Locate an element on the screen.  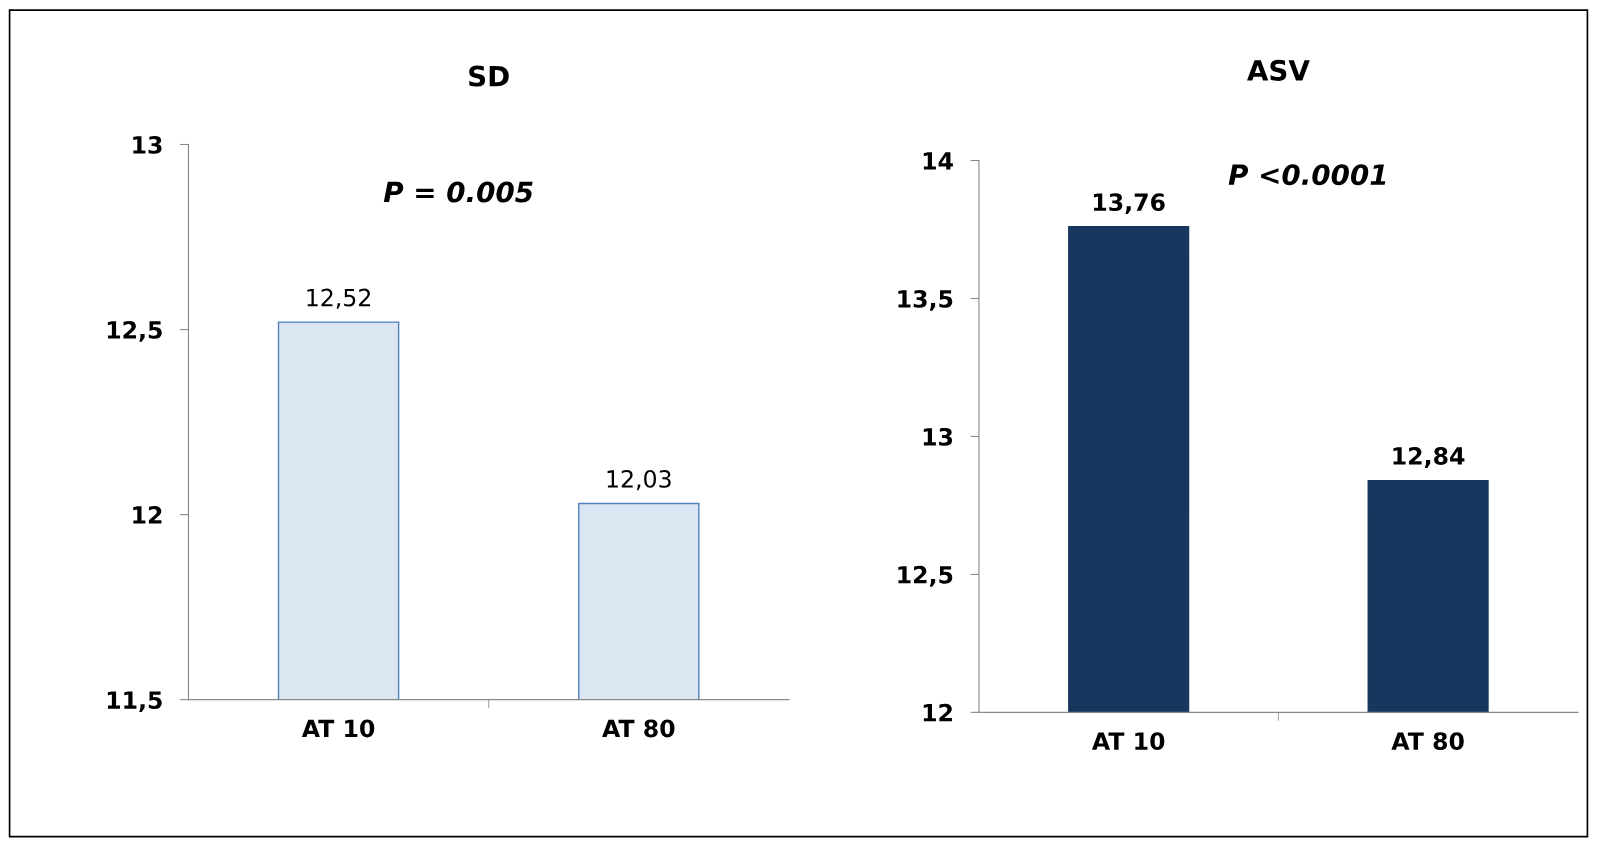
y-tick-label: 13,5 is located at coordinates (925, 300).